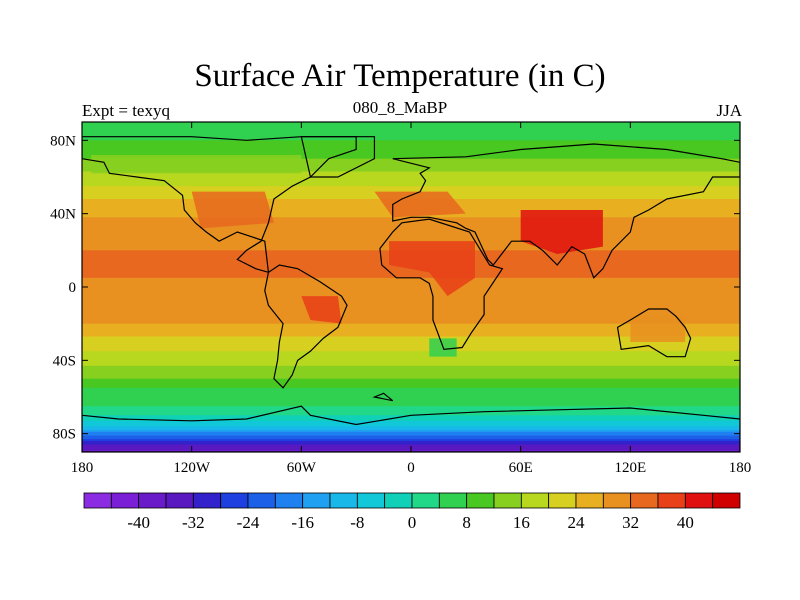  I want to click on colorbar-tick-label: -40, so click(138, 522).